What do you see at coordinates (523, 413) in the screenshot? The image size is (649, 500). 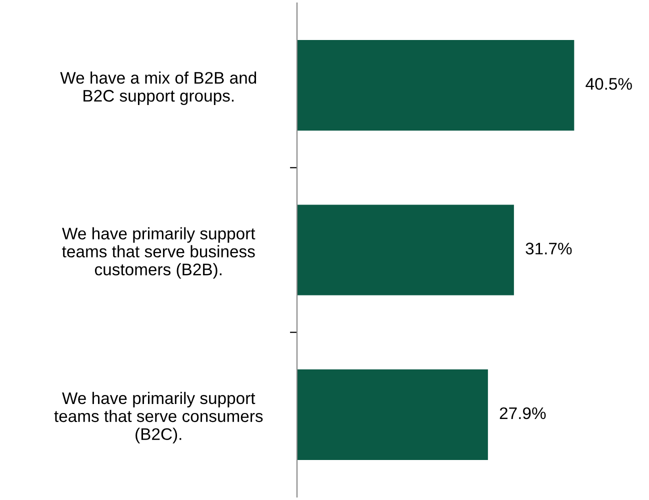 I see `data-label: 27.9%` at bounding box center [523, 413].